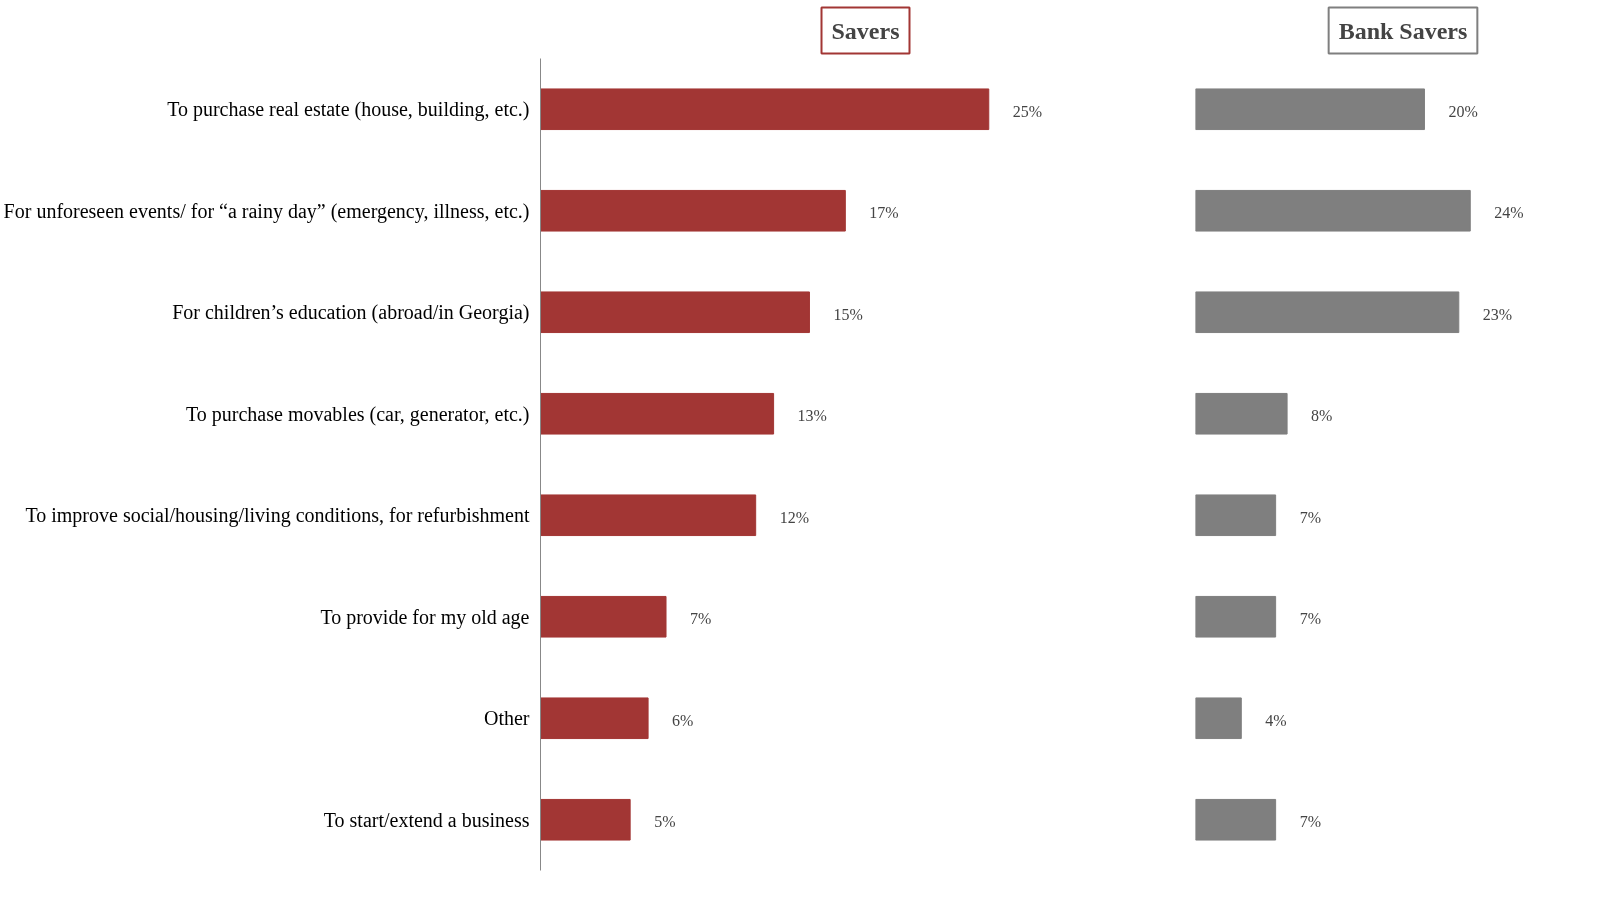 The width and height of the screenshot is (1617, 898). What do you see at coordinates (506, 718) in the screenshot?
I see `y-tick-label: Other` at bounding box center [506, 718].